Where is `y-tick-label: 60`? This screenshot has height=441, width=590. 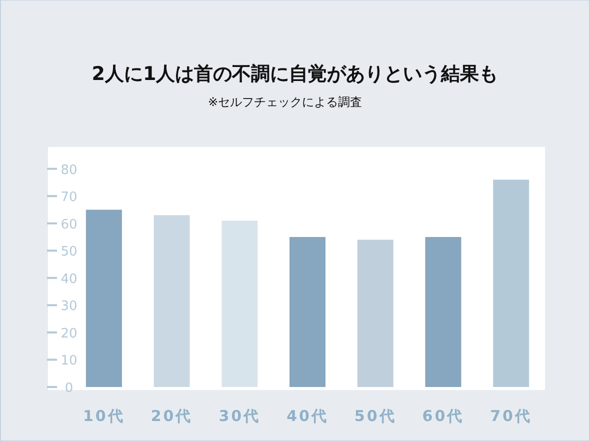
y-tick-label: 60 is located at coordinates (69, 224).